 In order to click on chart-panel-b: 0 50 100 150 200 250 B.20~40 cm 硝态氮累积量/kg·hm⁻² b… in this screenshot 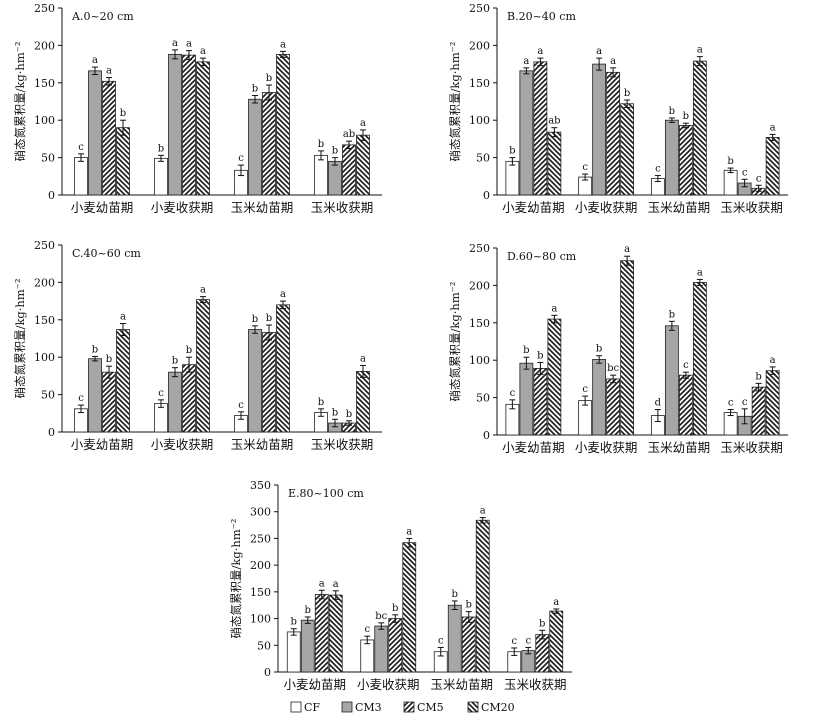, I will do `click(618, 108)`.